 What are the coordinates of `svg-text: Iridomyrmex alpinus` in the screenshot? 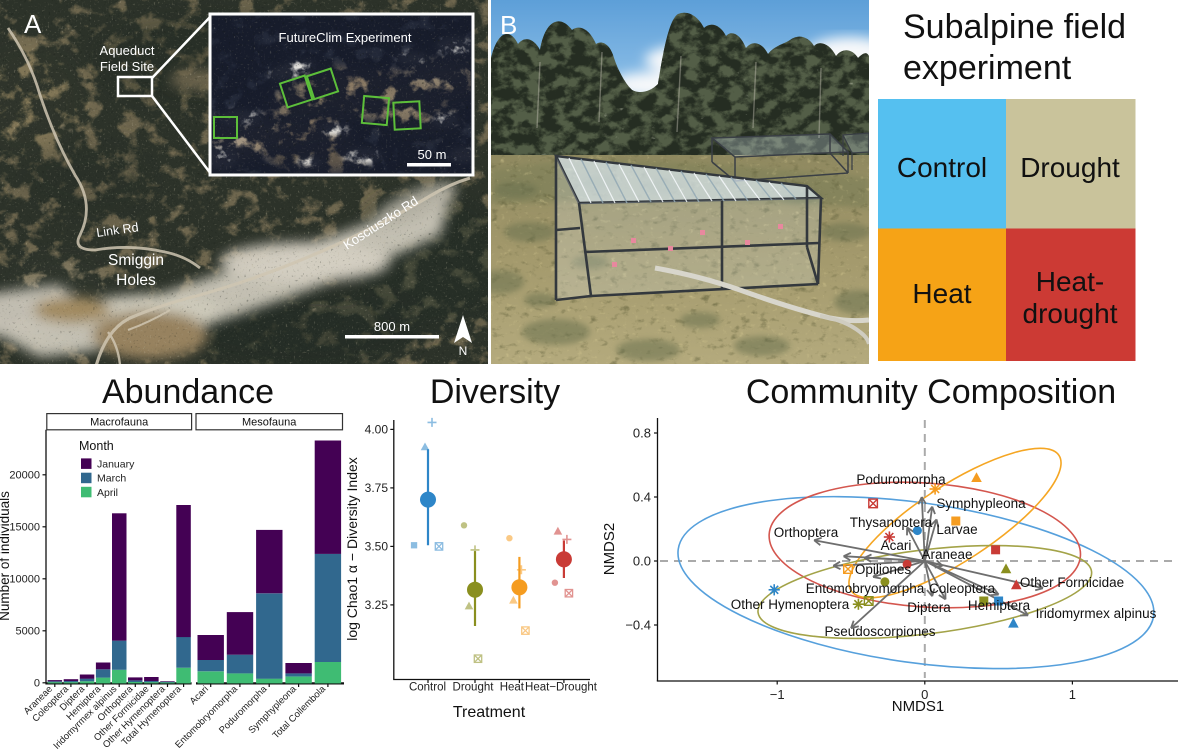 It's located at (1096, 613).